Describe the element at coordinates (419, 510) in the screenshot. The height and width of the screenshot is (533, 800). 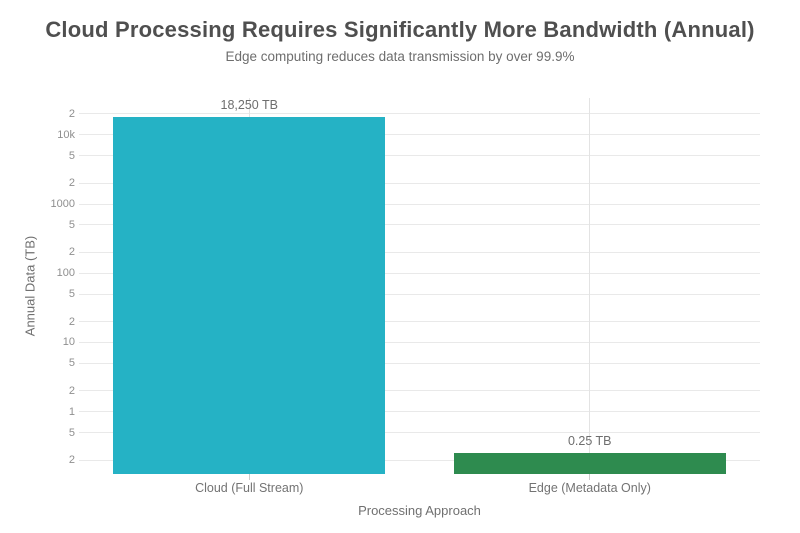
I see `x-axis-title: Processing Approach` at that location.